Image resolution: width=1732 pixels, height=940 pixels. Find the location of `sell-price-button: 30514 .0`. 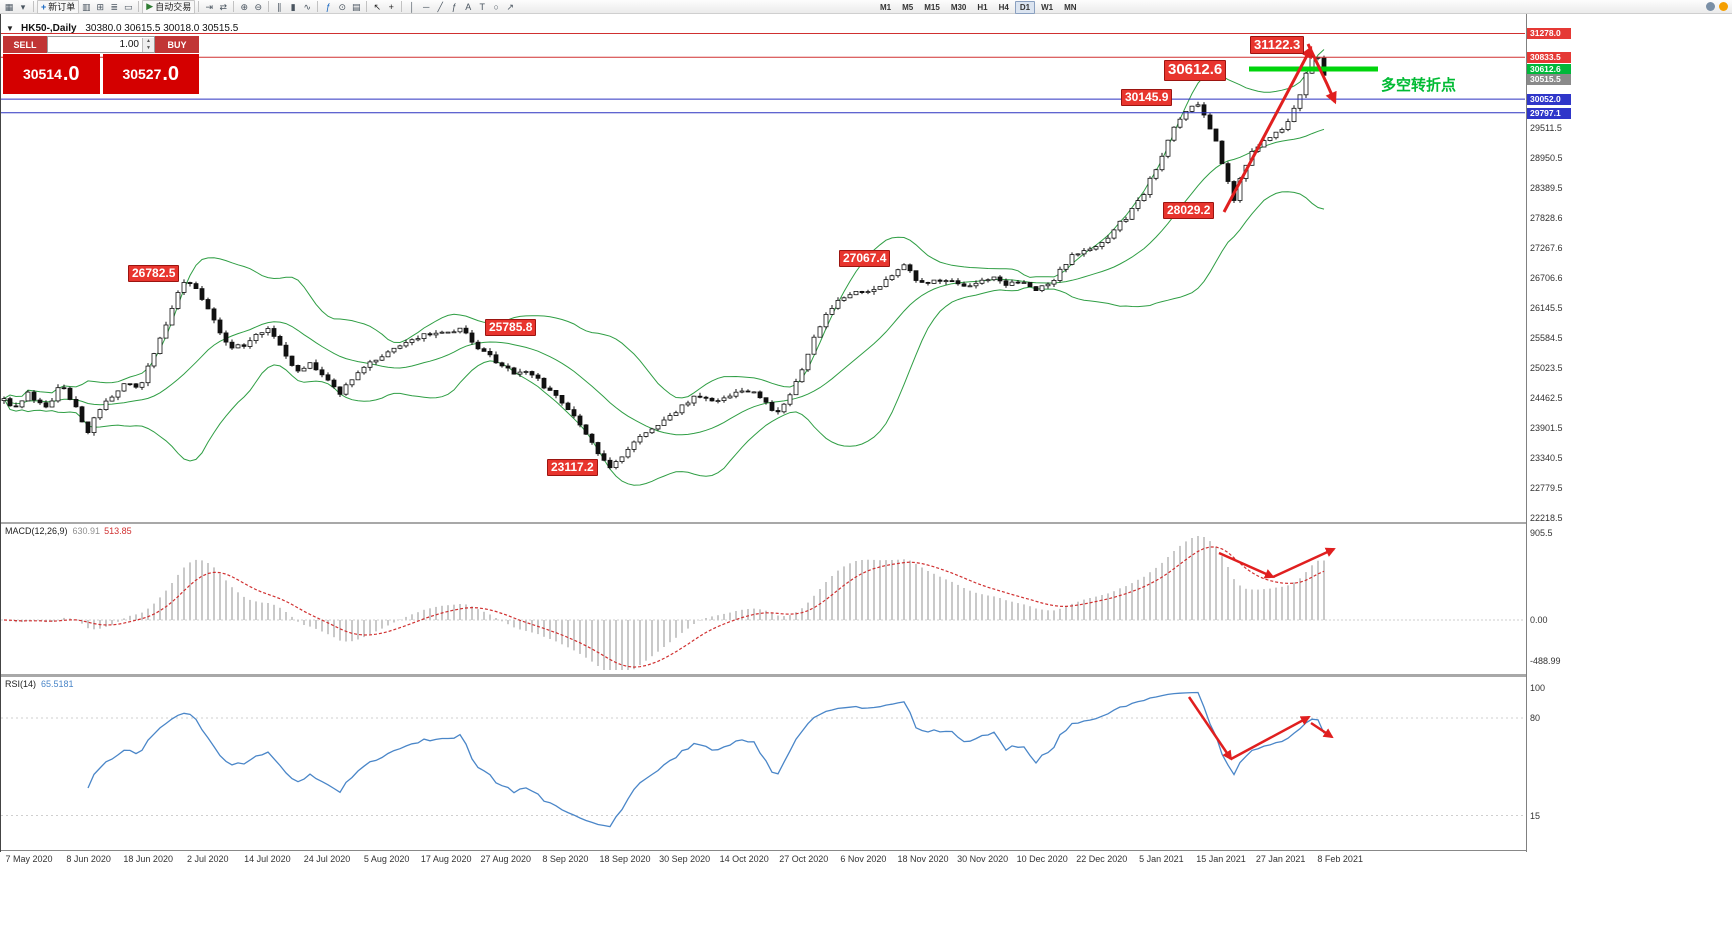

sell-price-button: 30514 .0 is located at coordinates (51, 74).